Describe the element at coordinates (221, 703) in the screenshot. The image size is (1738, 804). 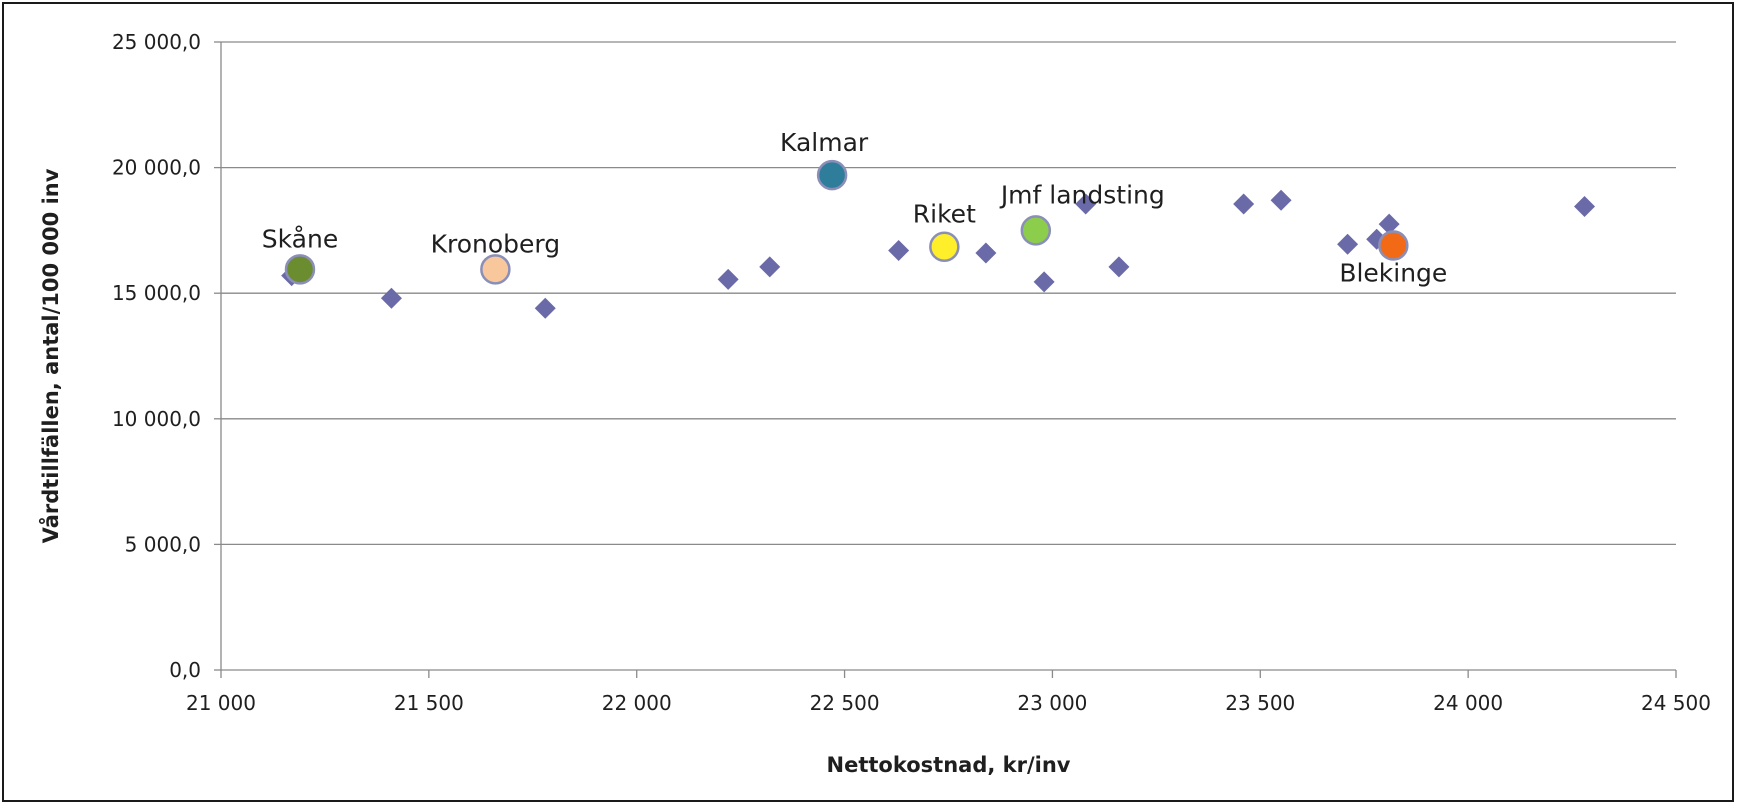
I see `x-tick-label: 21 000` at that location.